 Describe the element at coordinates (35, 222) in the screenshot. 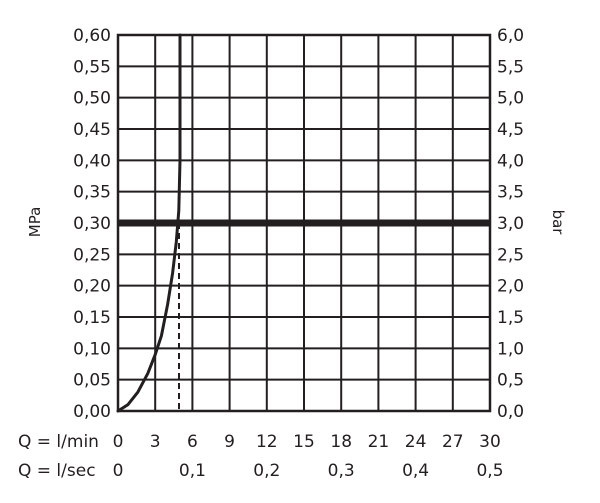

I see `left-axis-title: MPa` at that location.